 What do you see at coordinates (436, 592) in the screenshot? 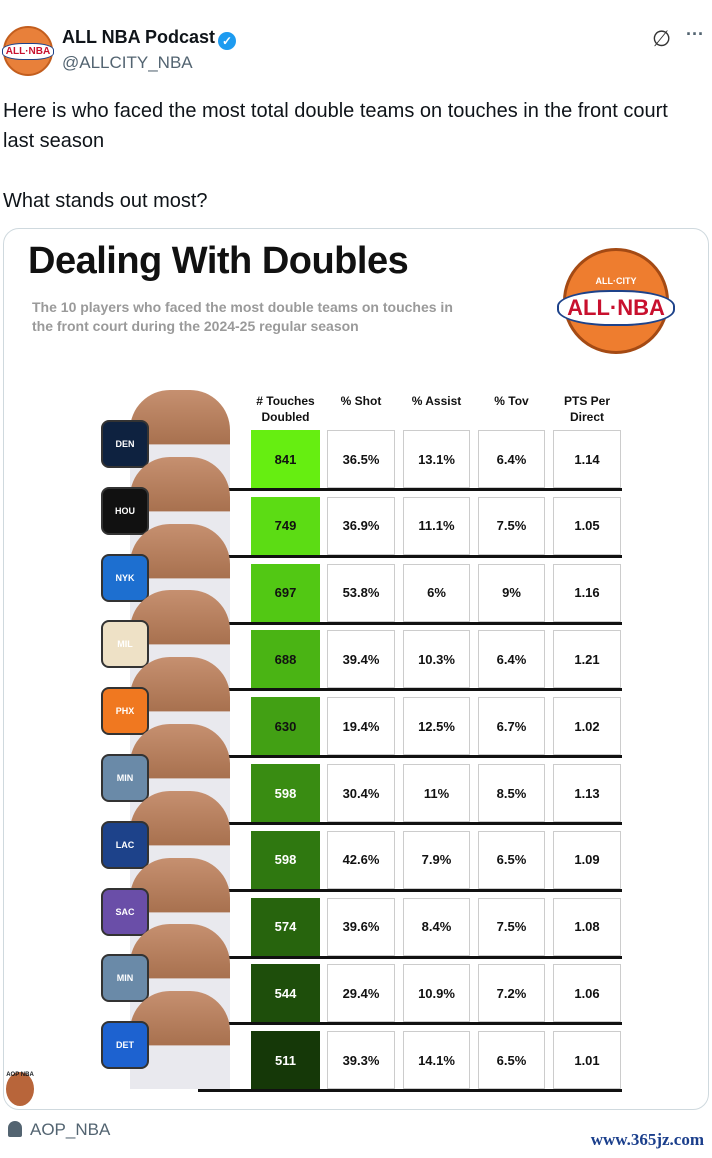
I see `cell-assist: 6%` at bounding box center [436, 592].